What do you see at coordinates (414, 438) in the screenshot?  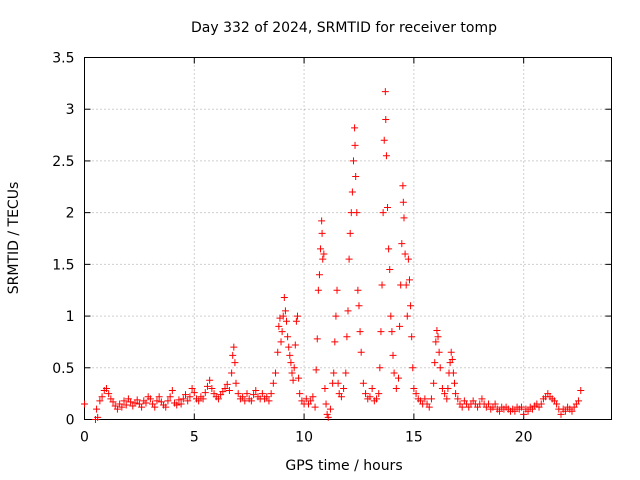 I see `x-tick-label: 15` at bounding box center [414, 438].